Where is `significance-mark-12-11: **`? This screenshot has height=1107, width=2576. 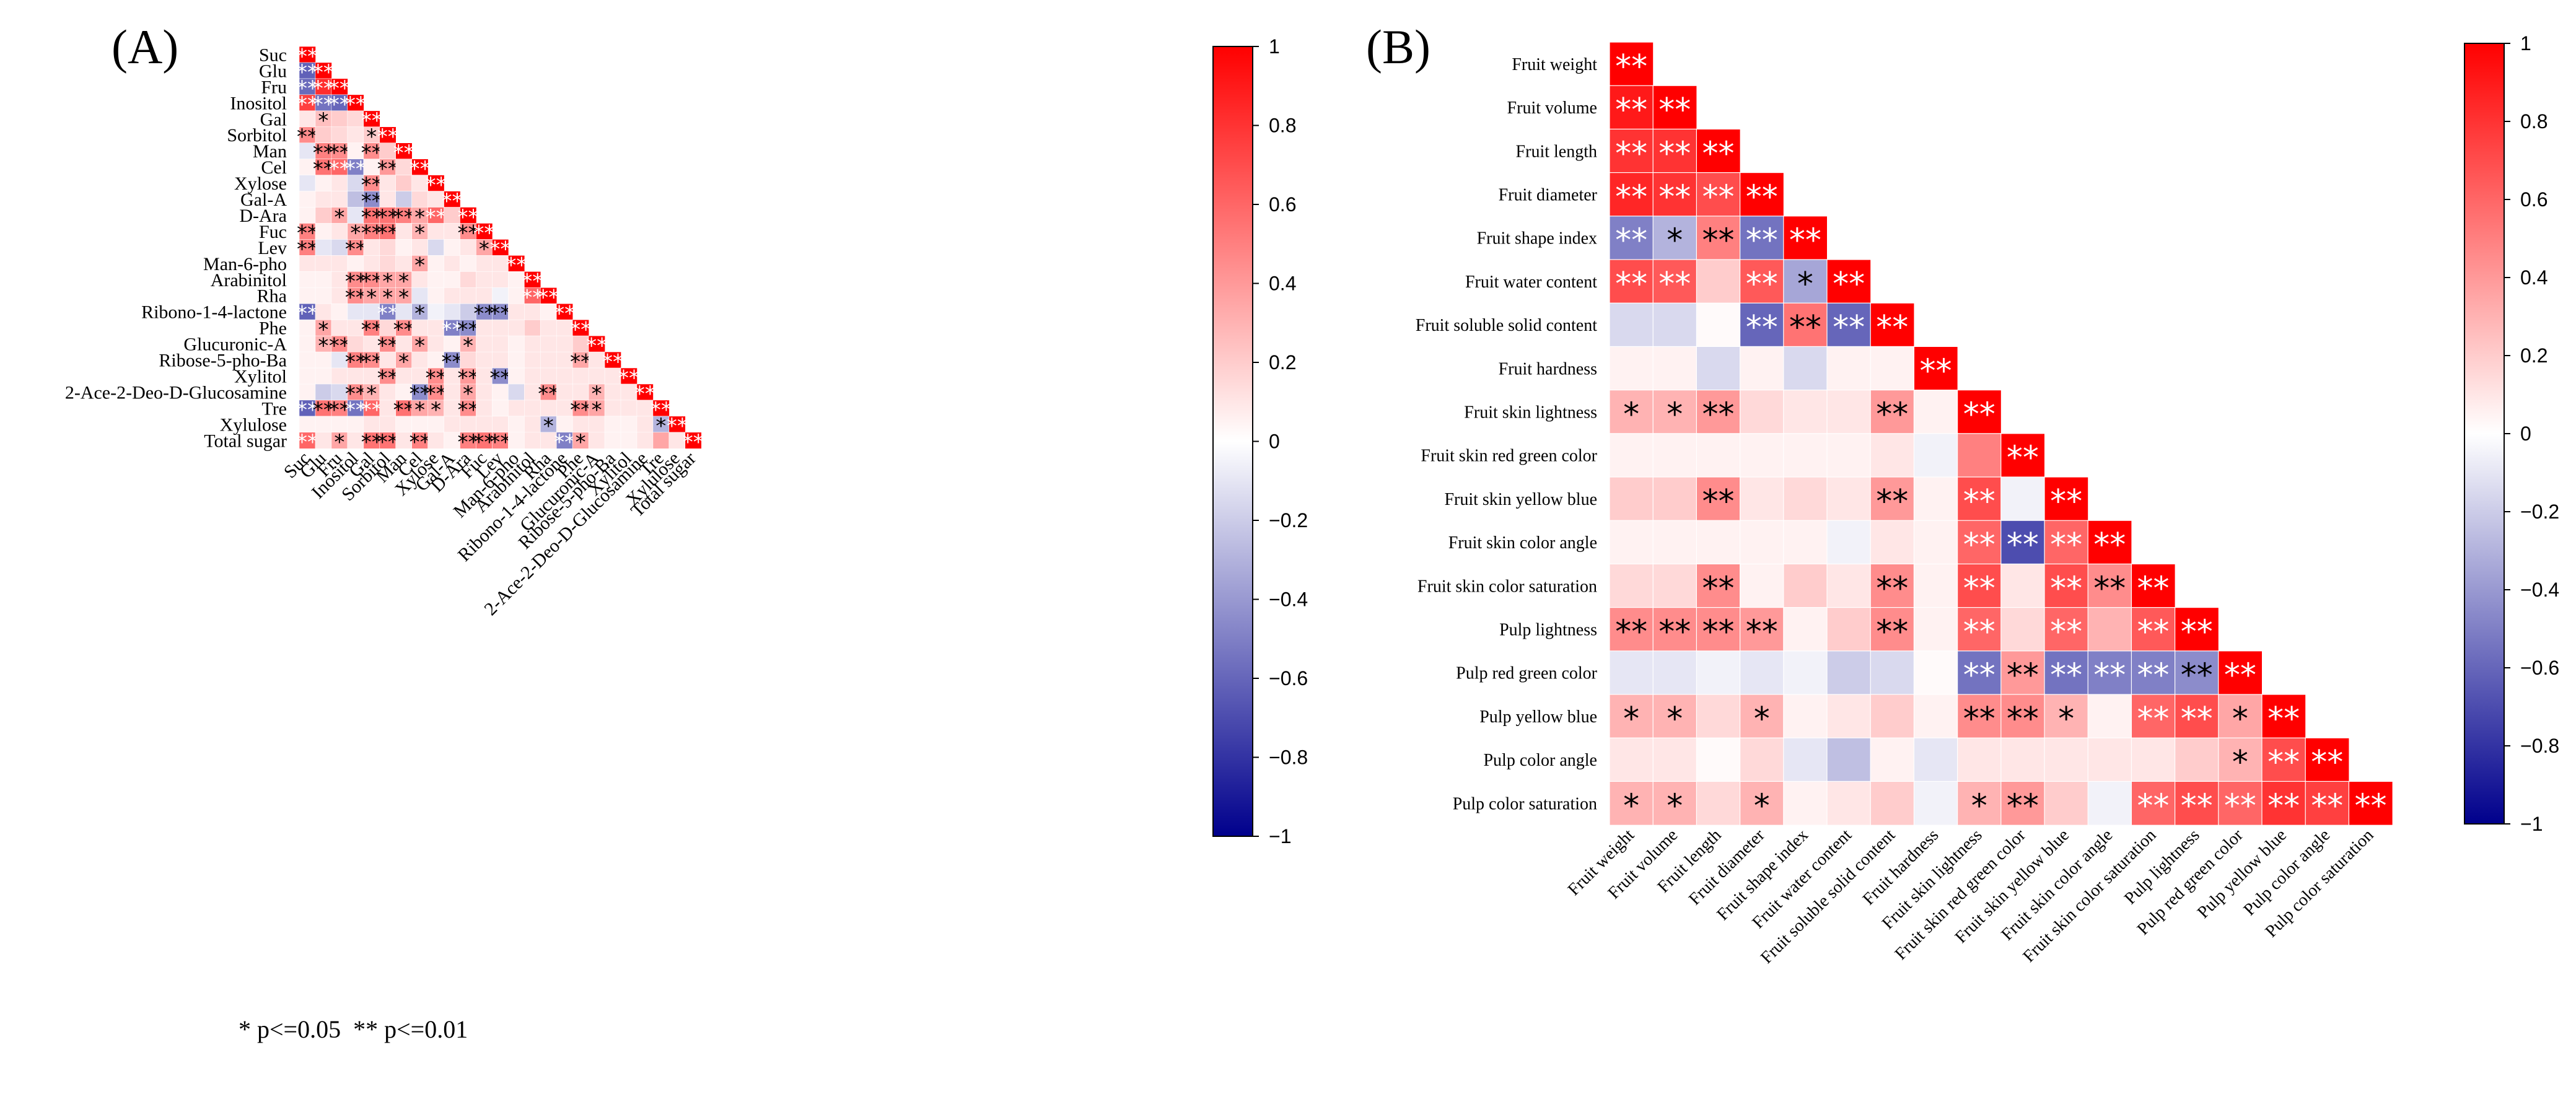
significance-mark-12-11: ** is located at coordinates (2109, 589).